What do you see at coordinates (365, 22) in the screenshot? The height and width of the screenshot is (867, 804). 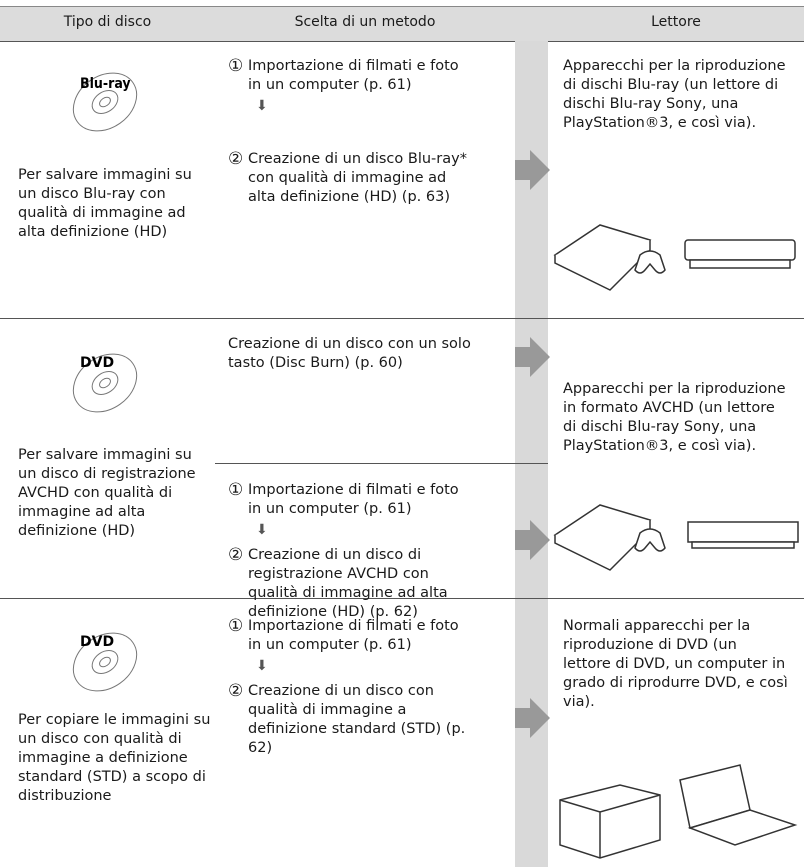 I see `header-cell: Scelta di un metodo` at bounding box center [365, 22].